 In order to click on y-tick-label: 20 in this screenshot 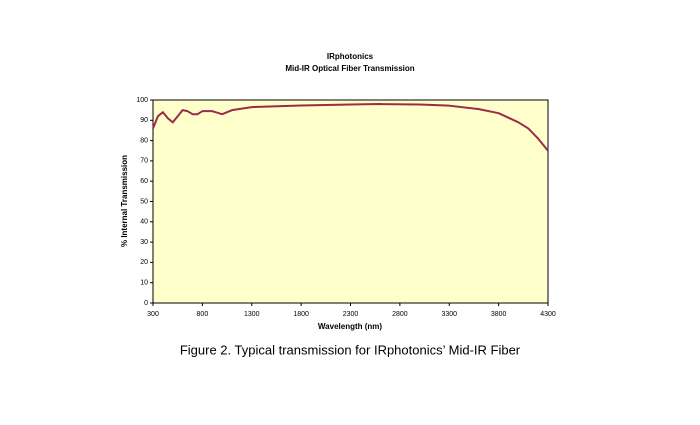, I will do `click(144, 262)`.